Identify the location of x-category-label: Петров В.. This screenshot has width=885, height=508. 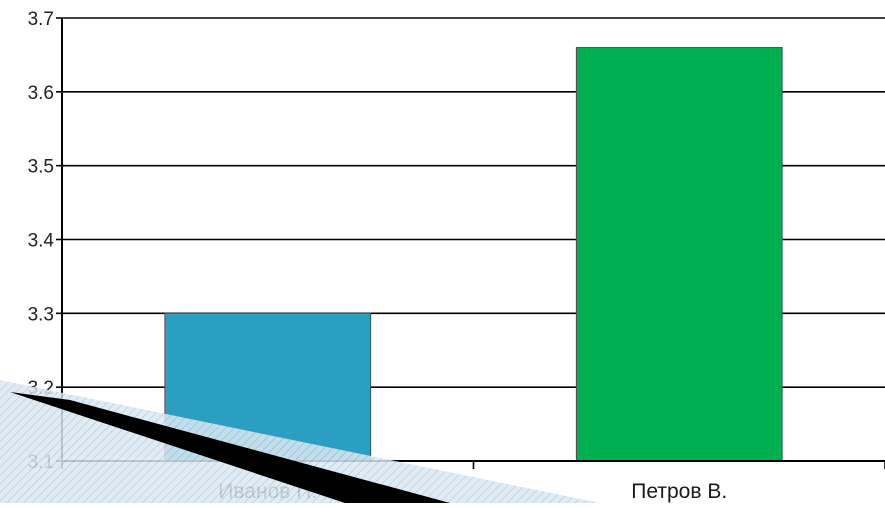
(679, 491).